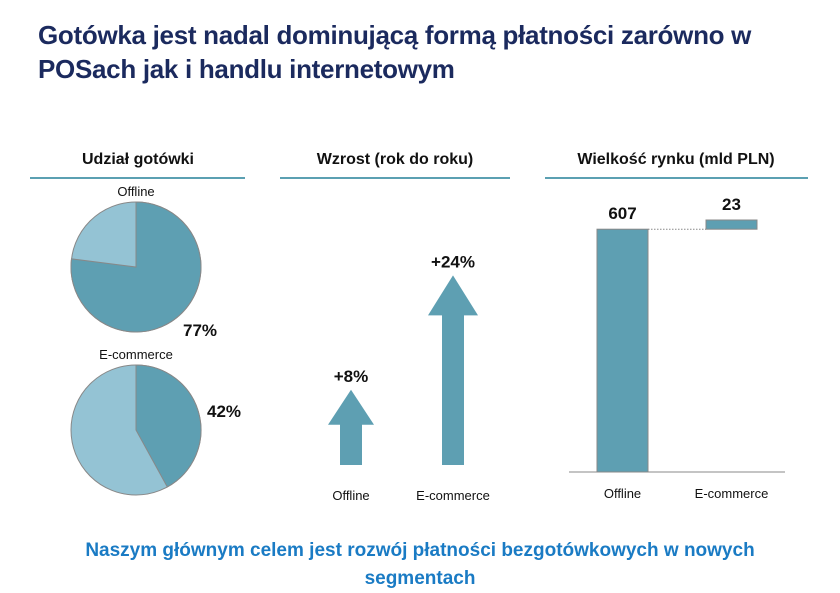 The width and height of the screenshot is (840, 593). I want to click on growth-value-label: +24%, so click(453, 261).